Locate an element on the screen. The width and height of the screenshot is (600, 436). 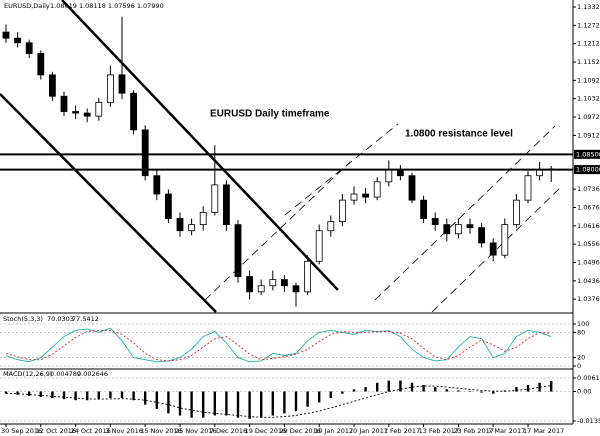
y-tick-label: 1.12720 is located at coordinates (588, 25).